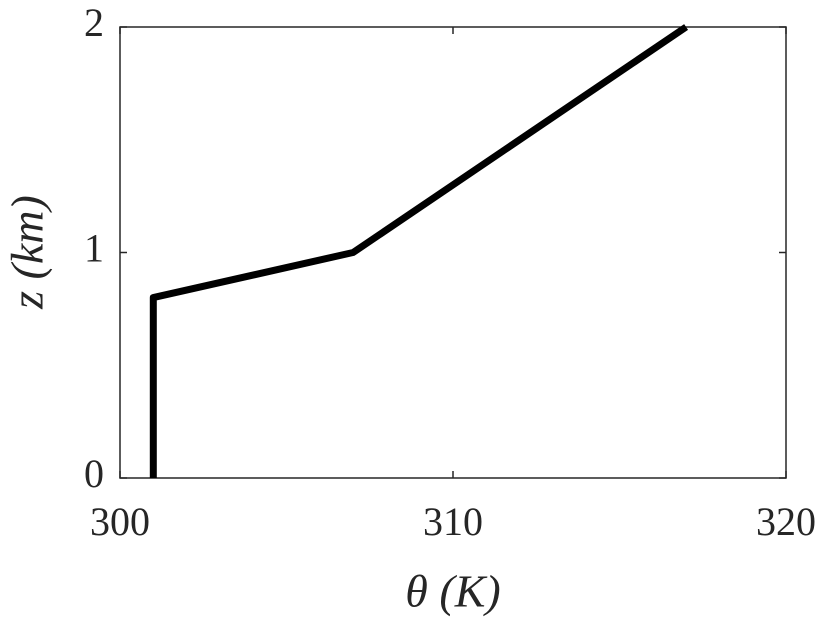 The image size is (830, 630). Describe the element at coordinates (94, 22) in the screenshot. I see `y-tick-label: 2` at that location.